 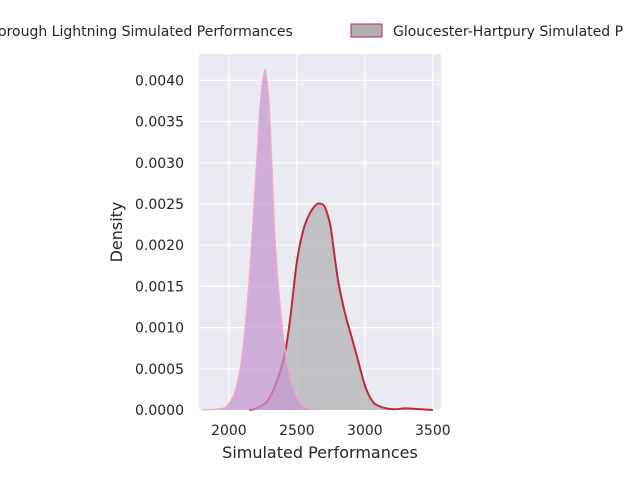 What do you see at coordinates (366, 30) in the screenshot?
I see `legend-swatch-gloucester` at bounding box center [366, 30].